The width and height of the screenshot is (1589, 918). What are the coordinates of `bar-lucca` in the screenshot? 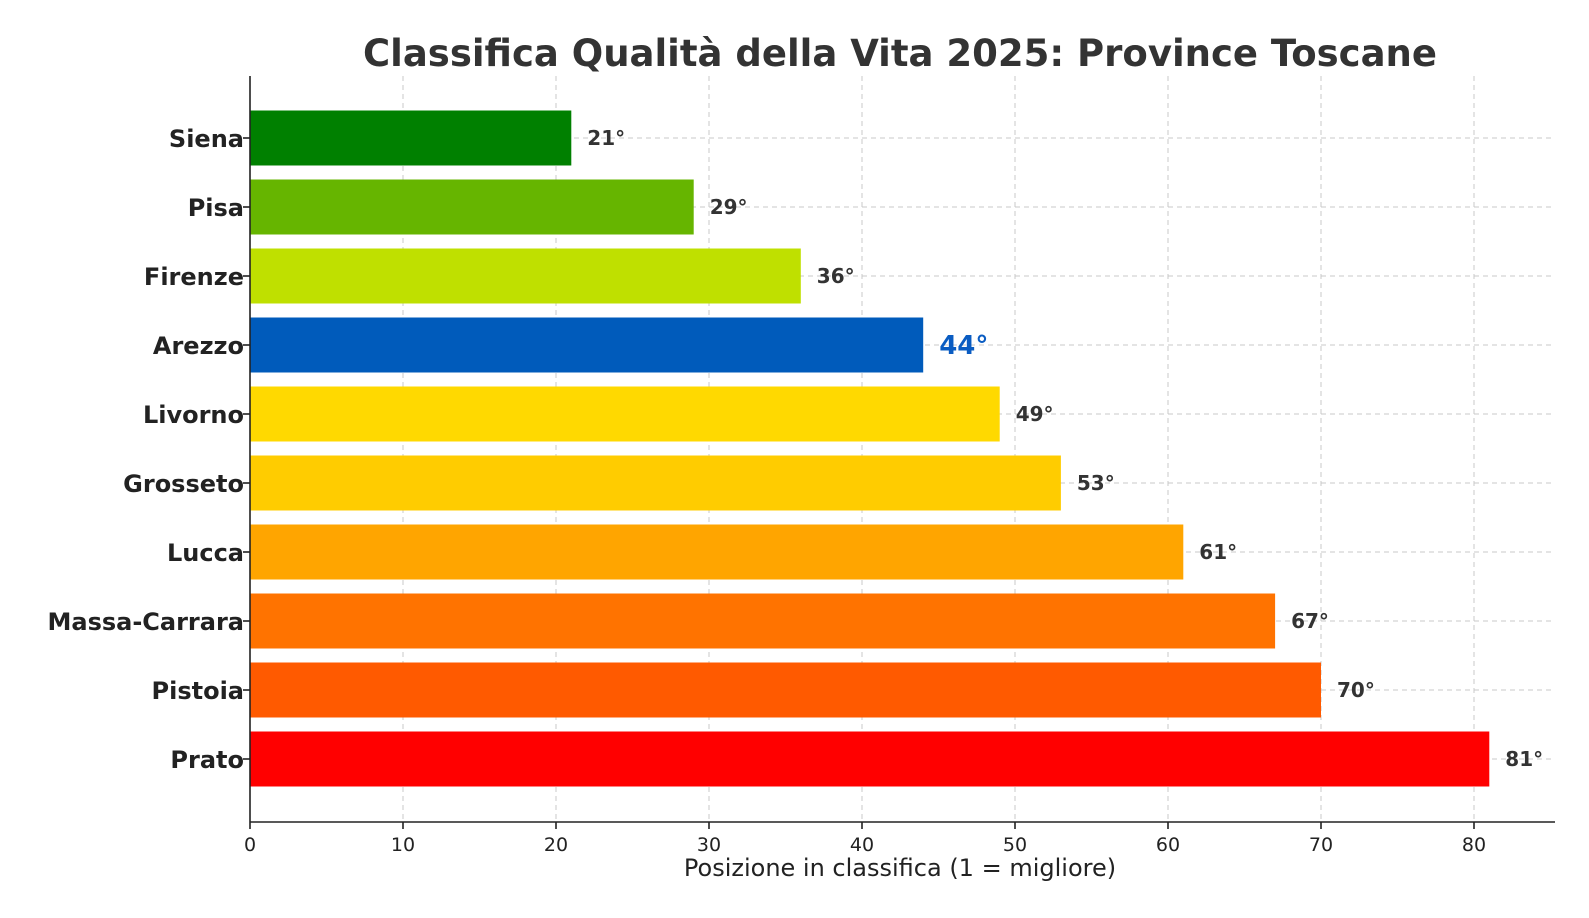 It's located at (717, 552).